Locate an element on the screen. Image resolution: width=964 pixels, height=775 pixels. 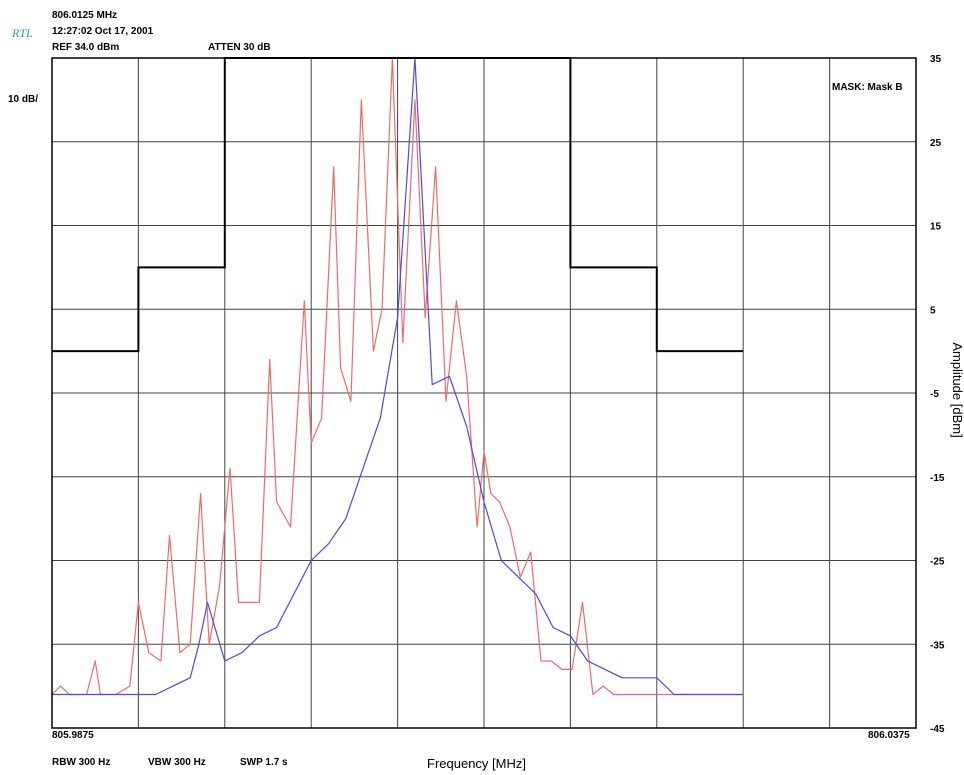
y-tick-label: 25 is located at coordinates (936, 143).